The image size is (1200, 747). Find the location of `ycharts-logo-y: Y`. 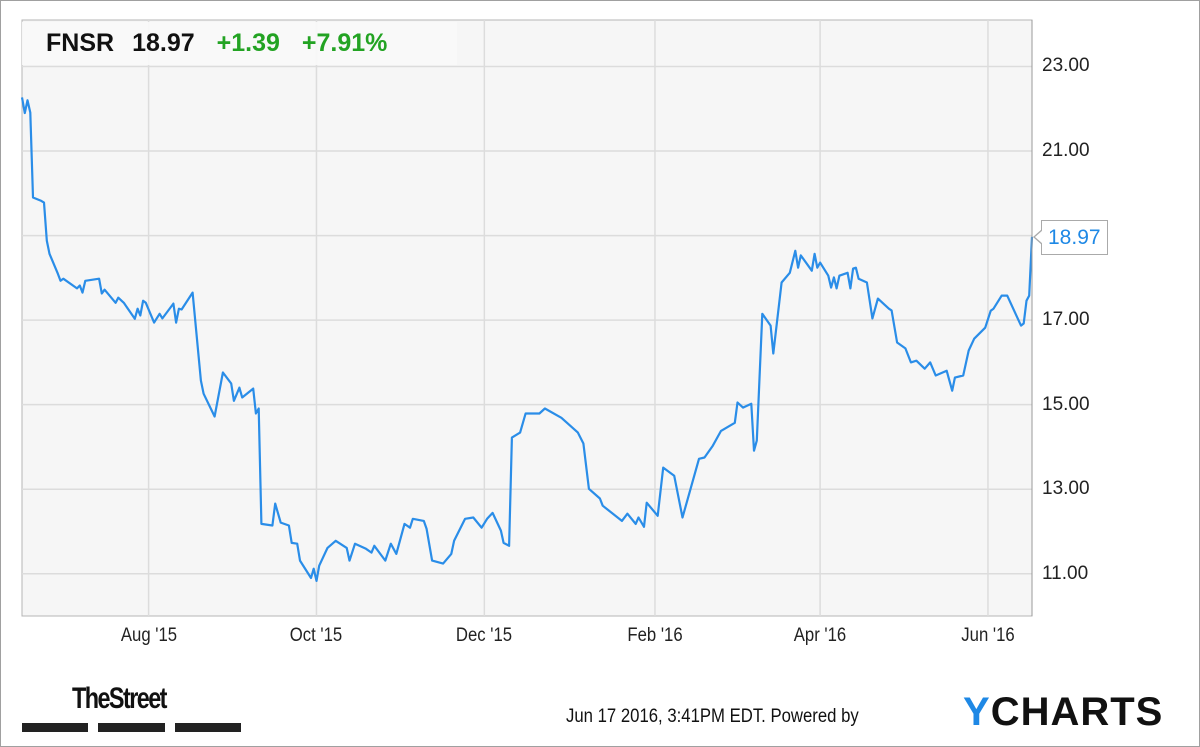

ycharts-logo-y: Y is located at coordinates (977, 712).